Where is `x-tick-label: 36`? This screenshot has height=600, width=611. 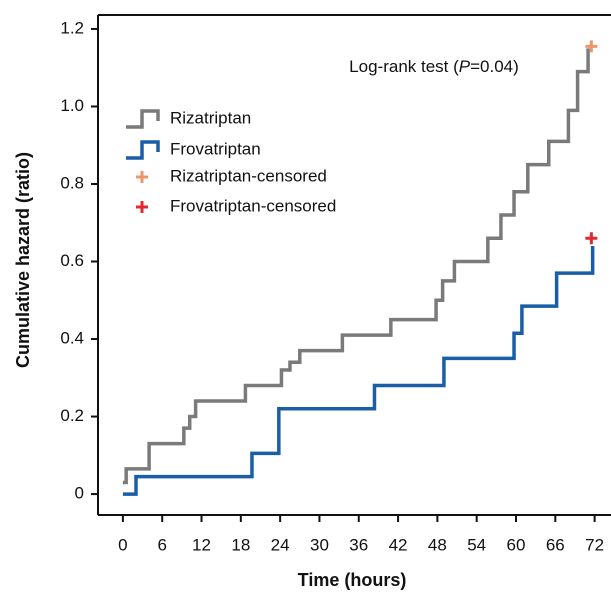 x-tick-label: 36 is located at coordinates (358, 544).